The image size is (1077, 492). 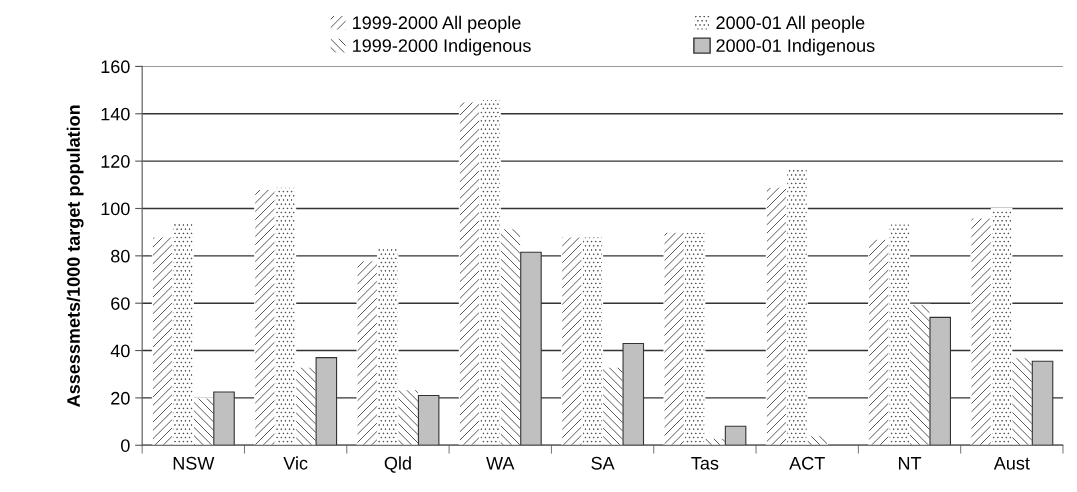 What do you see at coordinates (705, 463) in the screenshot?
I see `x-tick-label: Tas` at bounding box center [705, 463].